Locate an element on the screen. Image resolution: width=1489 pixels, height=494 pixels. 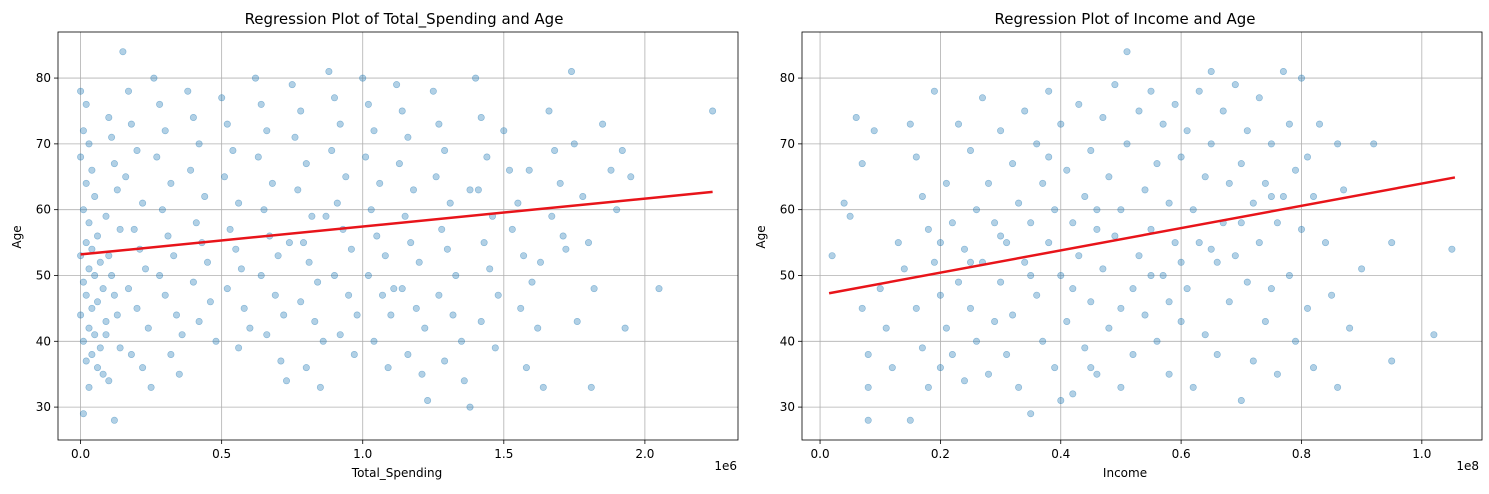
y-tick-label: 70 is located at coordinates (787, 144).